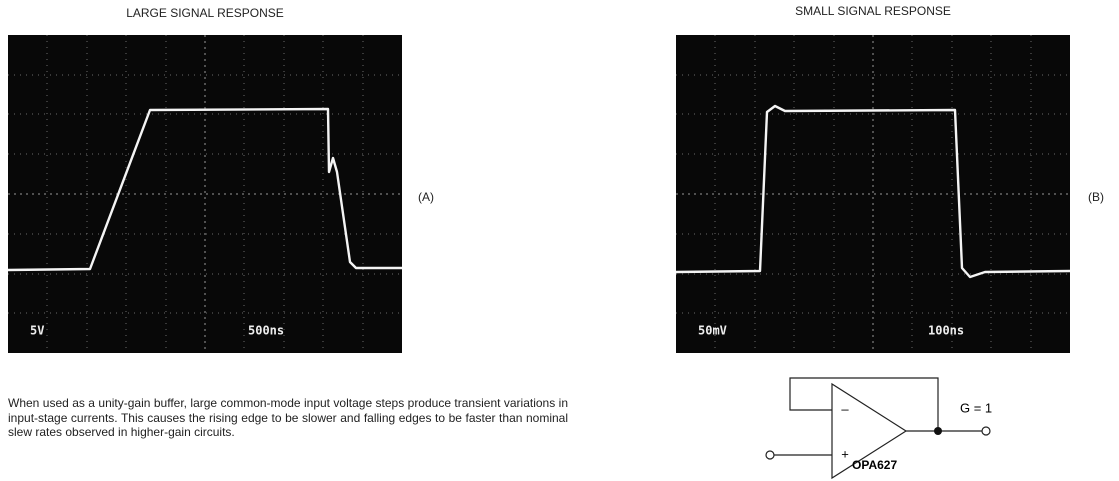  Describe the element at coordinates (938, 431) in the screenshot. I see `junction-dot` at that location.